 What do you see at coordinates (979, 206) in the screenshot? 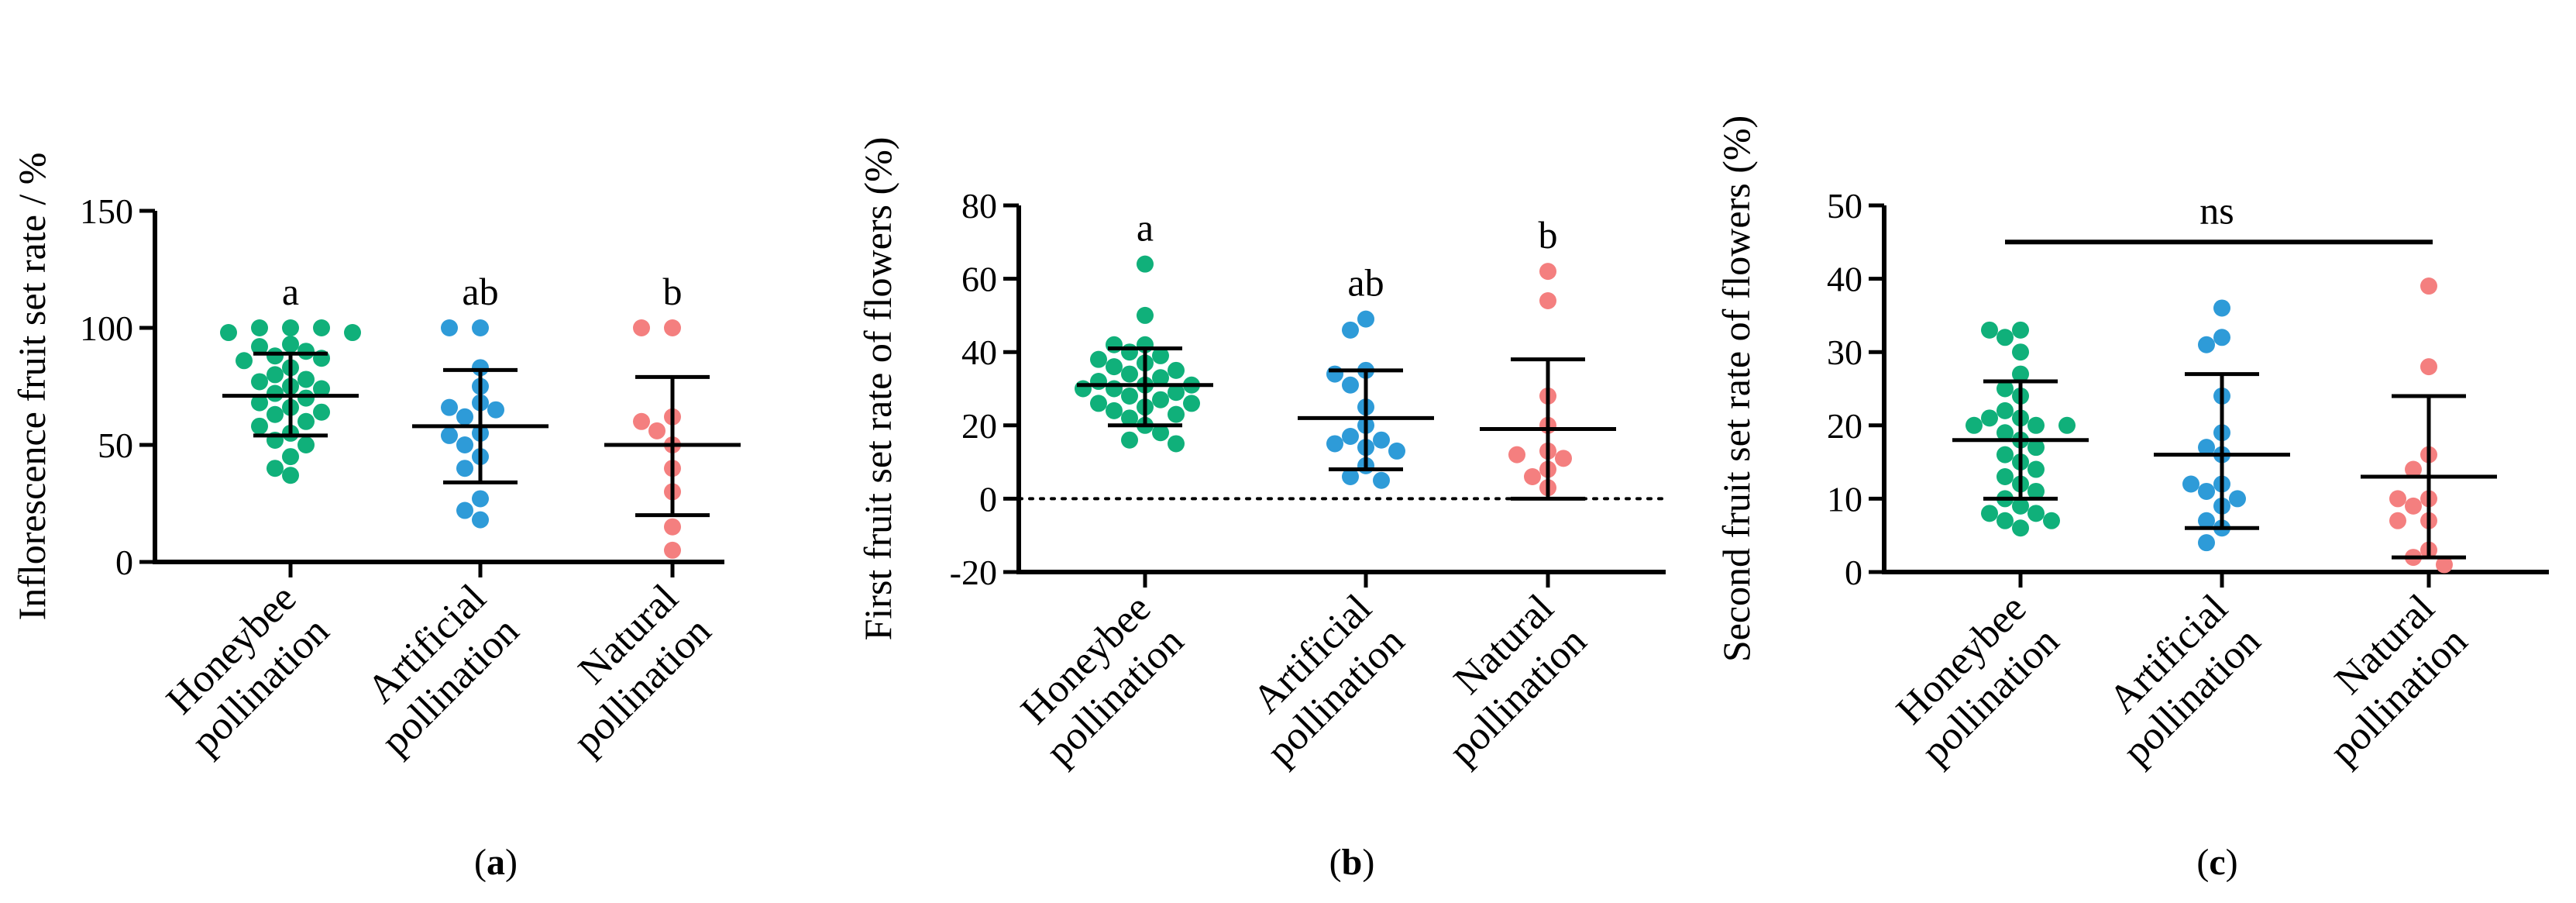
I see `y-tick-label: 80` at bounding box center [979, 206].